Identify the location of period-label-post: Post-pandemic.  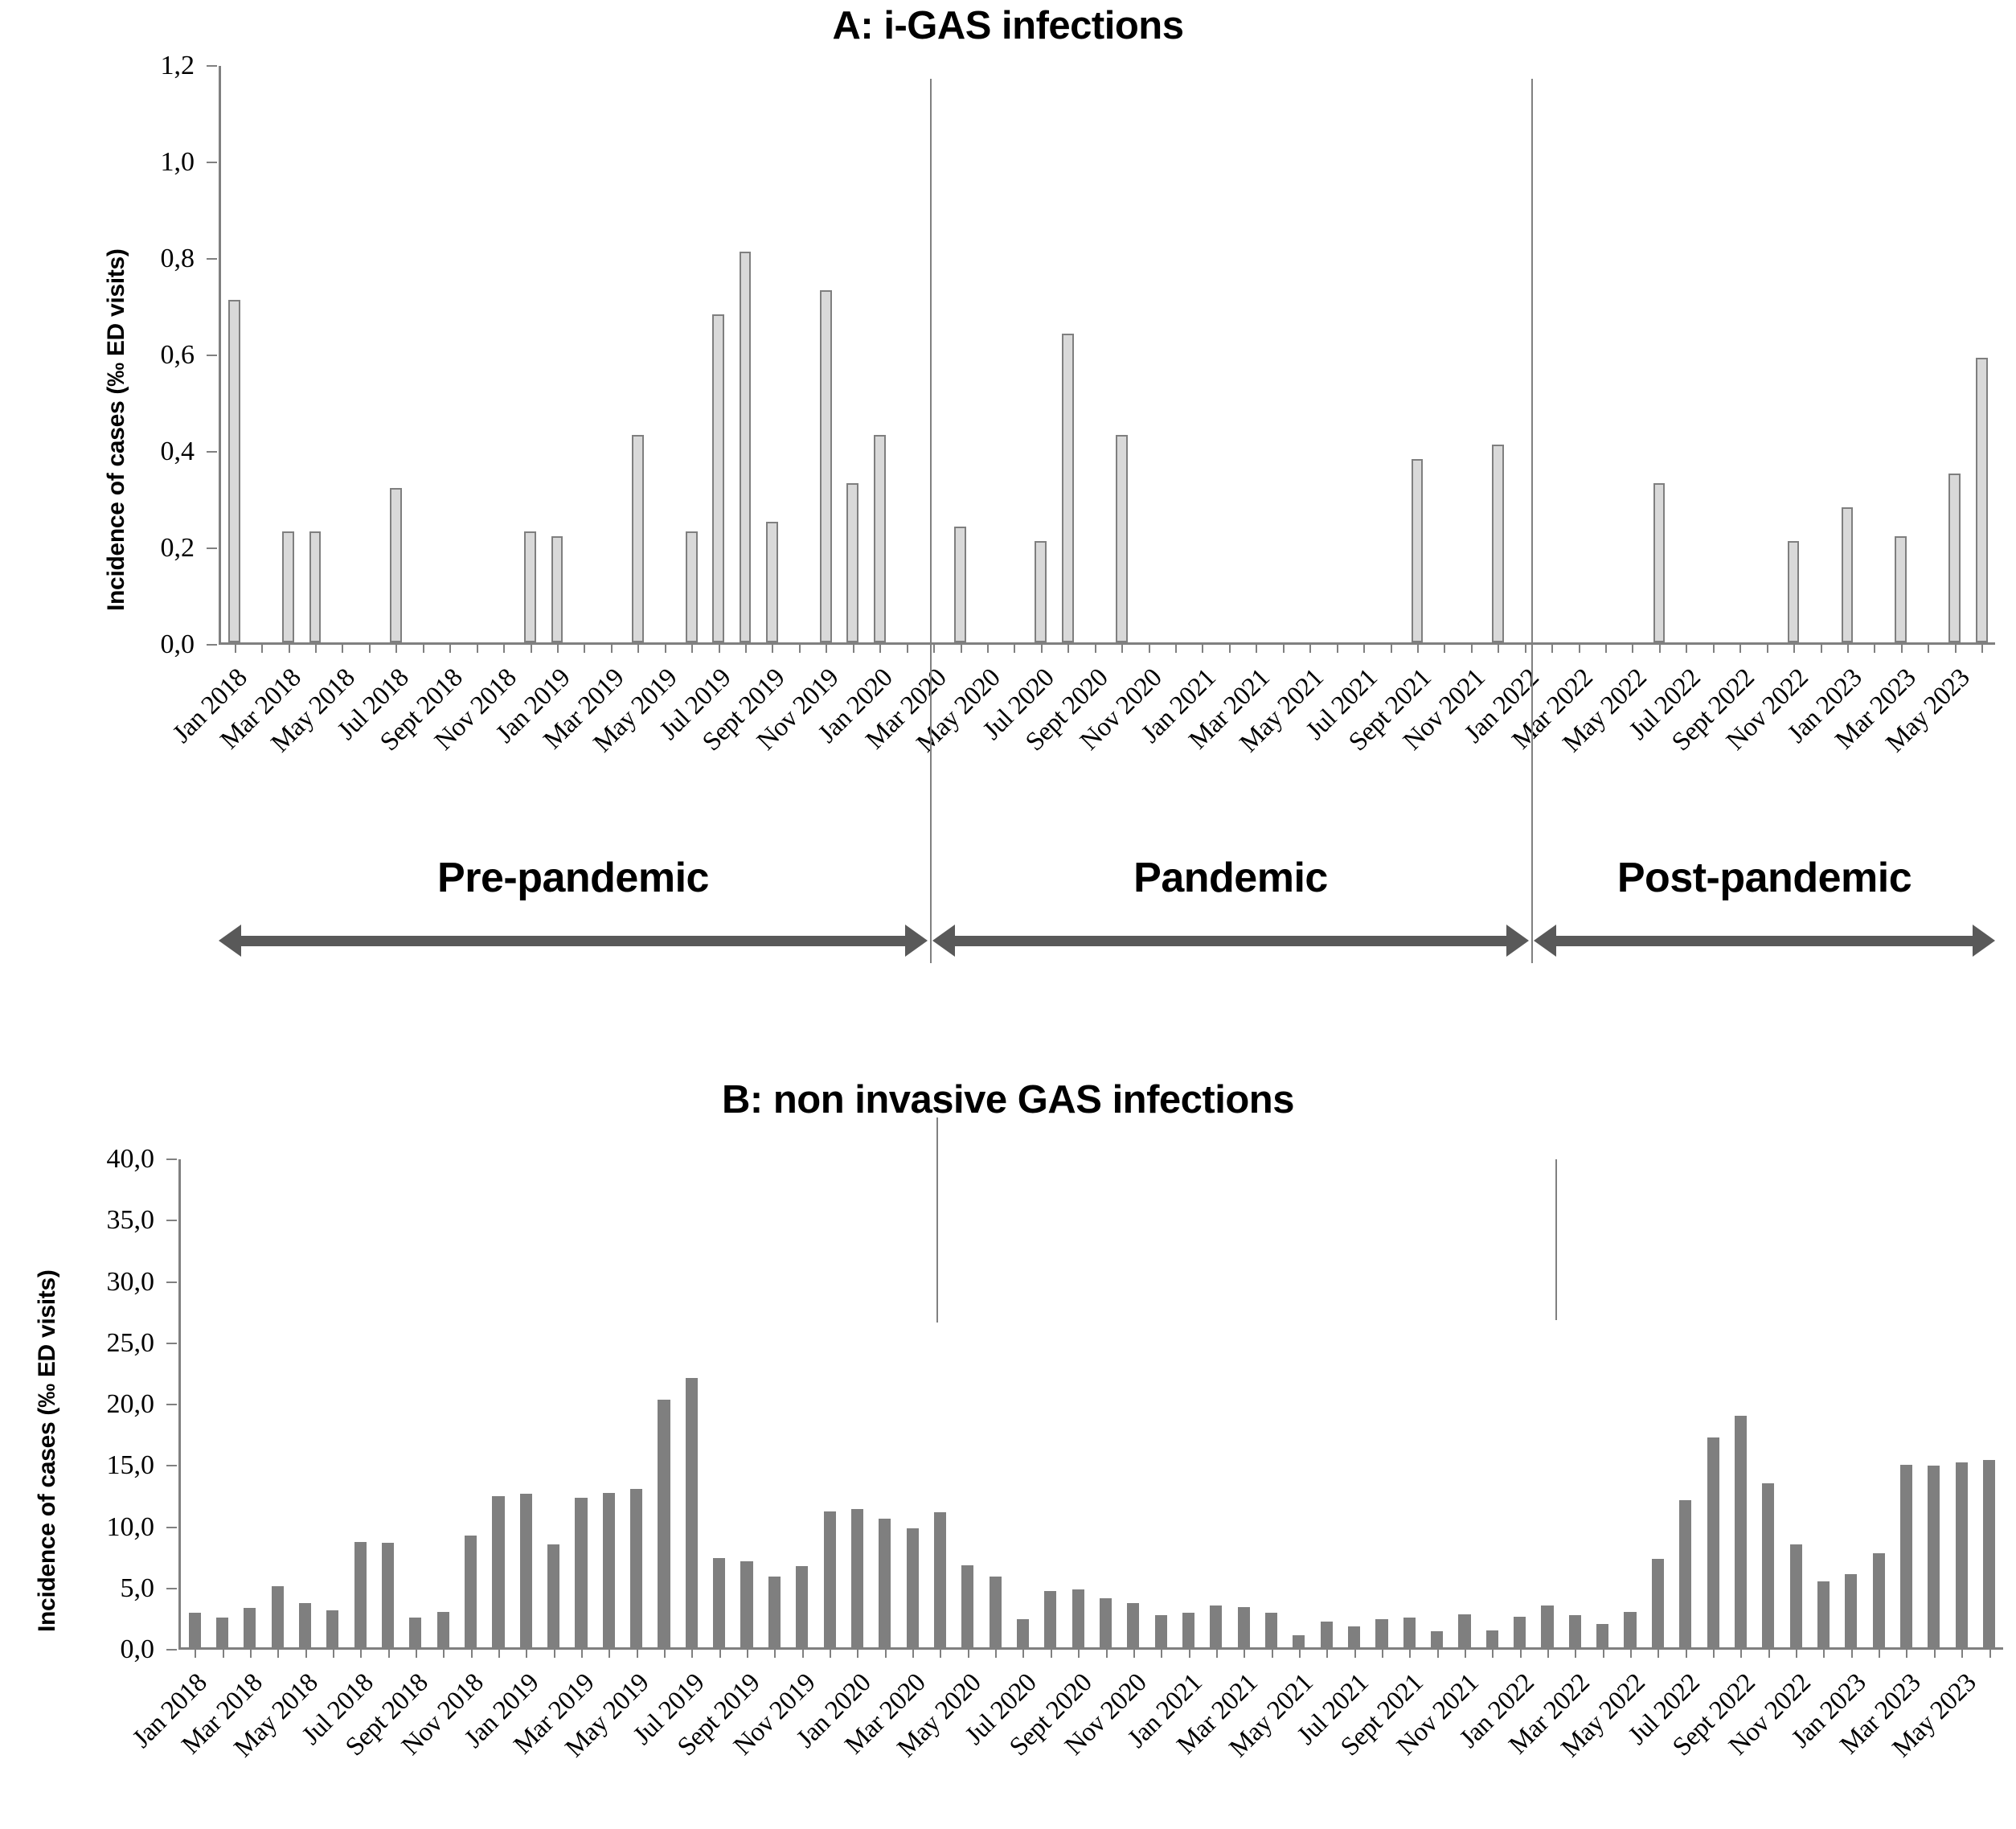
(1764, 878).